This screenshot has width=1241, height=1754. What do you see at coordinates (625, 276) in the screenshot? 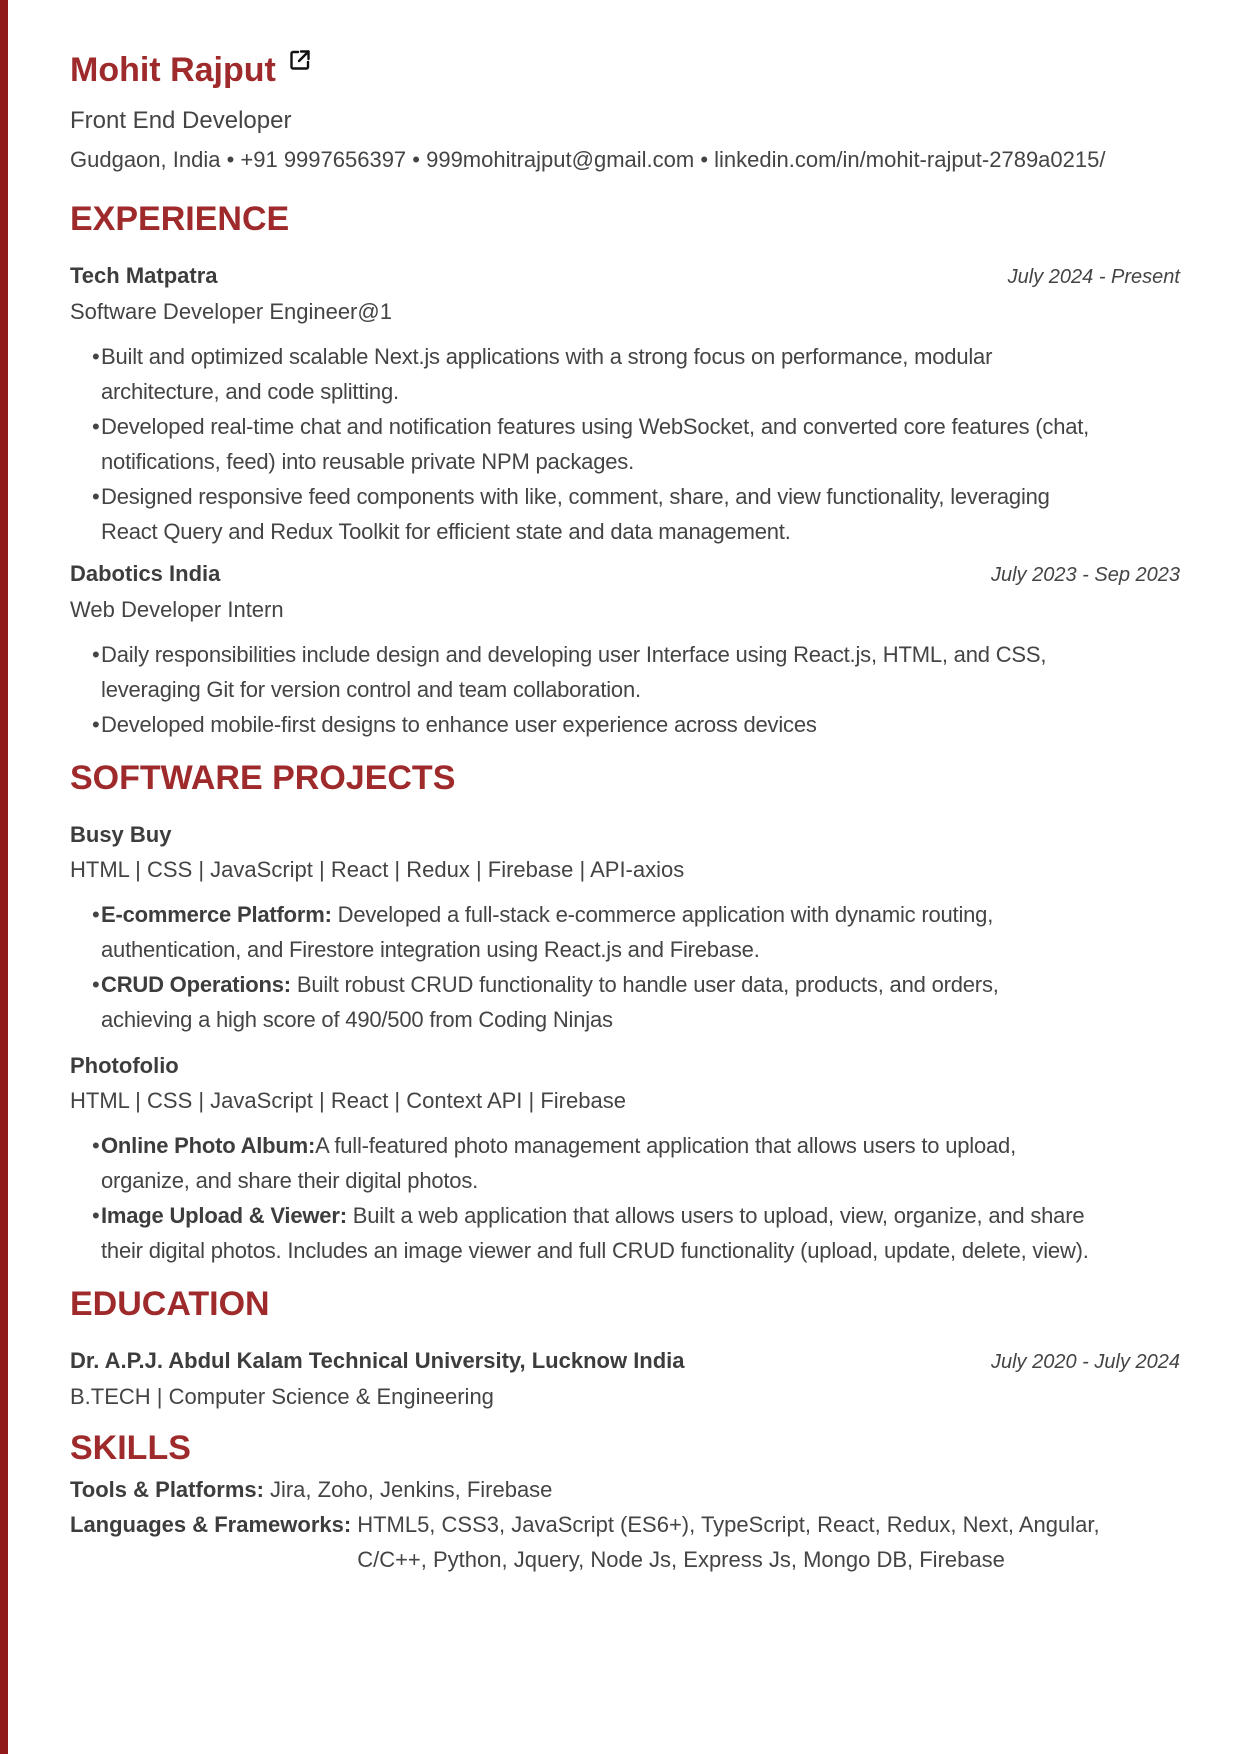
I see `job-header: Tech Matpatra July 2024 - Present` at bounding box center [625, 276].